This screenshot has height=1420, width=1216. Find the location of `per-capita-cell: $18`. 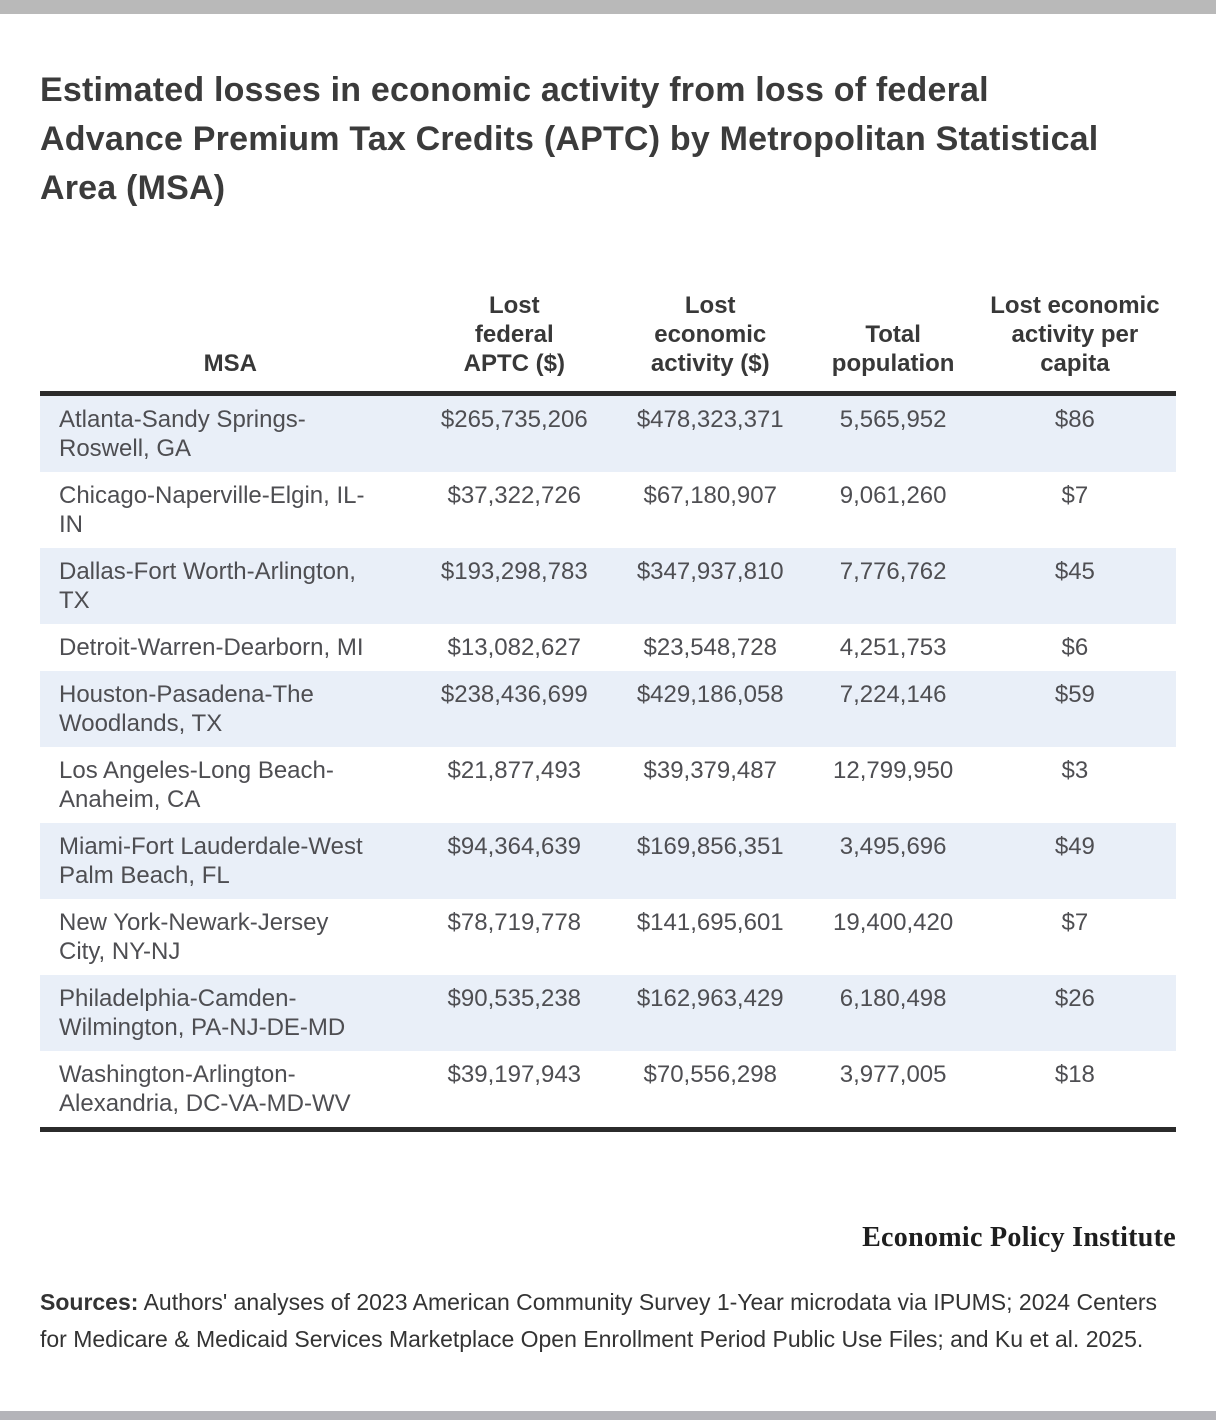

per-capita-cell: $18 is located at coordinates (1074, 1074).